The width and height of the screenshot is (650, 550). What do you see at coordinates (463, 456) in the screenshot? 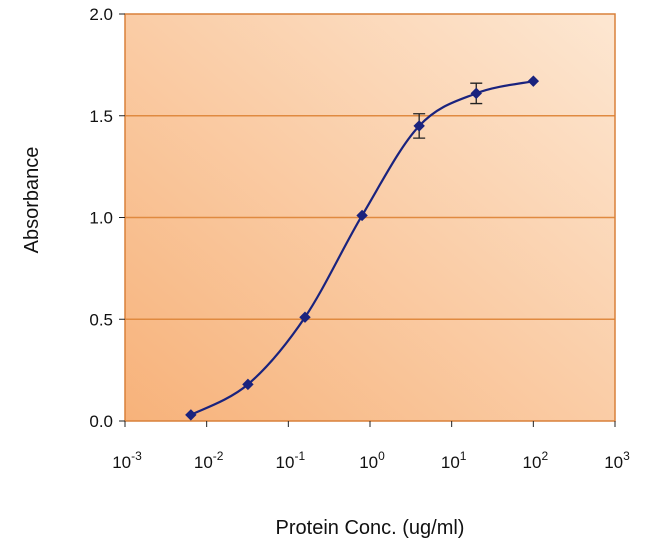
I see `x-tick-exponent: 1` at bounding box center [463, 456].